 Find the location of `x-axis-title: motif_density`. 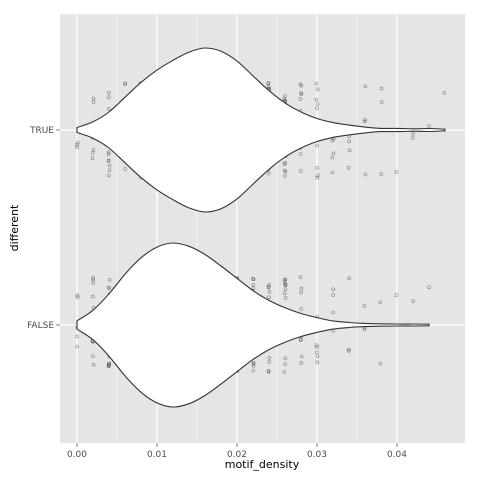

x-axis-title: motif_density is located at coordinates (262, 464).